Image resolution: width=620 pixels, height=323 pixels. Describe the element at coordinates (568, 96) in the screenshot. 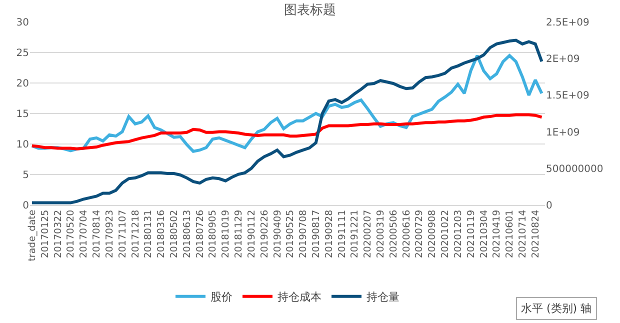

I see `y2-tick-label: 1.5E+09` at that location.